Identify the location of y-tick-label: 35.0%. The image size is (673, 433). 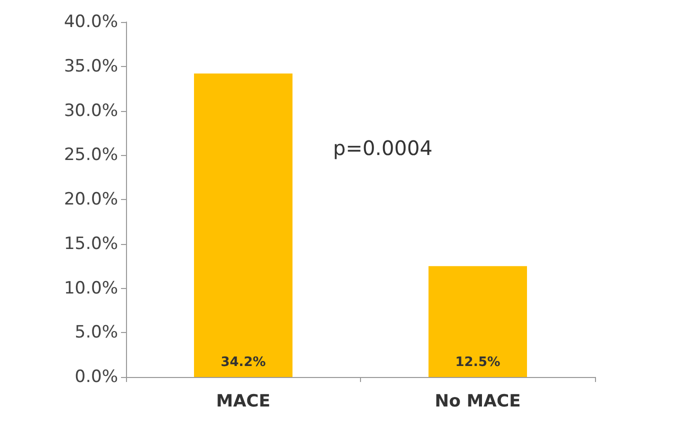
(91, 66).